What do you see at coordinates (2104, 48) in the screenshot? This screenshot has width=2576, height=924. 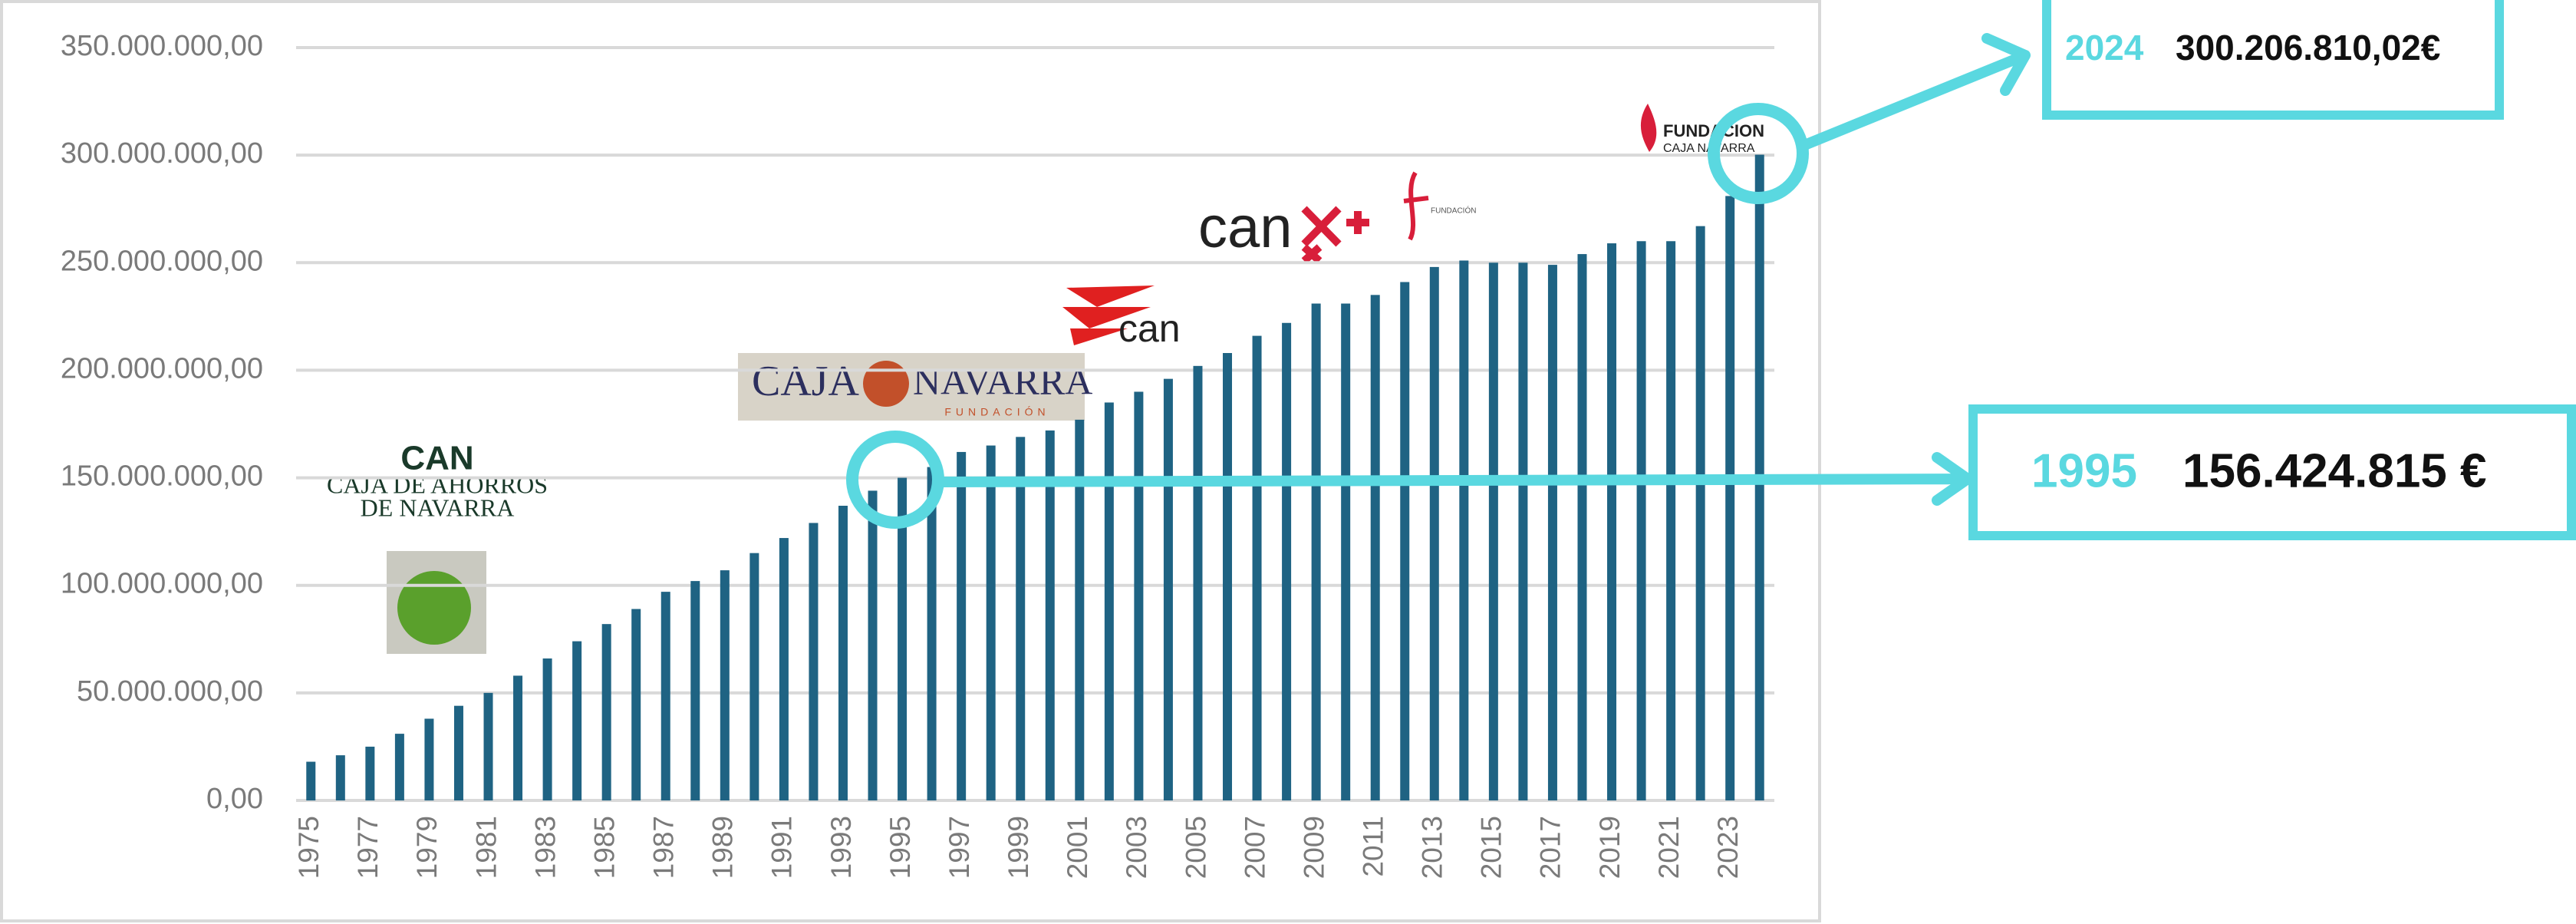 I see `callout-year: 2024` at bounding box center [2104, 48].